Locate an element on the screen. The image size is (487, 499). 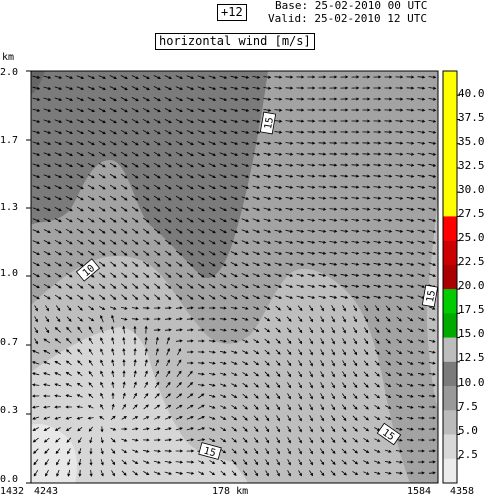
y-tick-label: 2.0 is located at coordinates (9, 72).